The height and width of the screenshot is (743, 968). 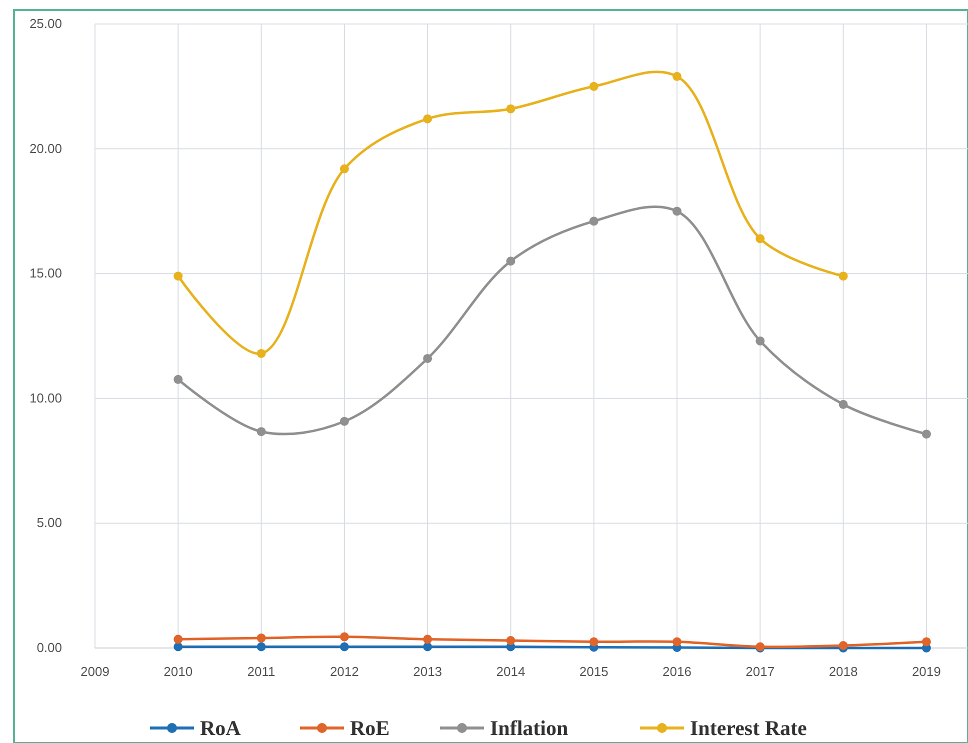 What do you see at coordinates (760, 671) in the screenshot?
I see `x-tick-label: 2017` at bounding box center [760, 671].